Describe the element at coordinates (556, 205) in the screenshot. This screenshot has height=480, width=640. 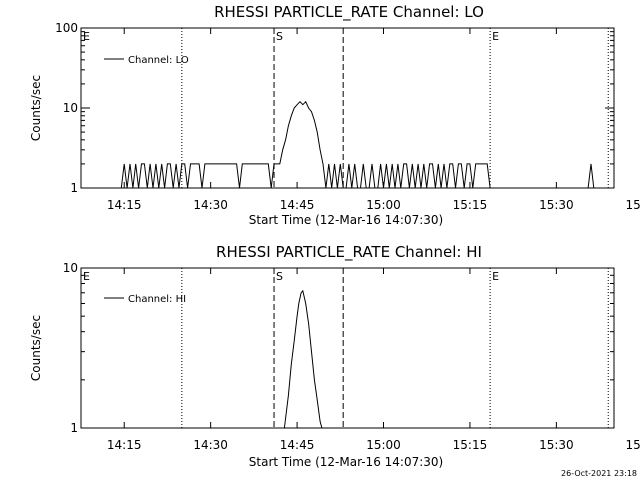
I see `lo-x-tick-label: 15:30` at that location.